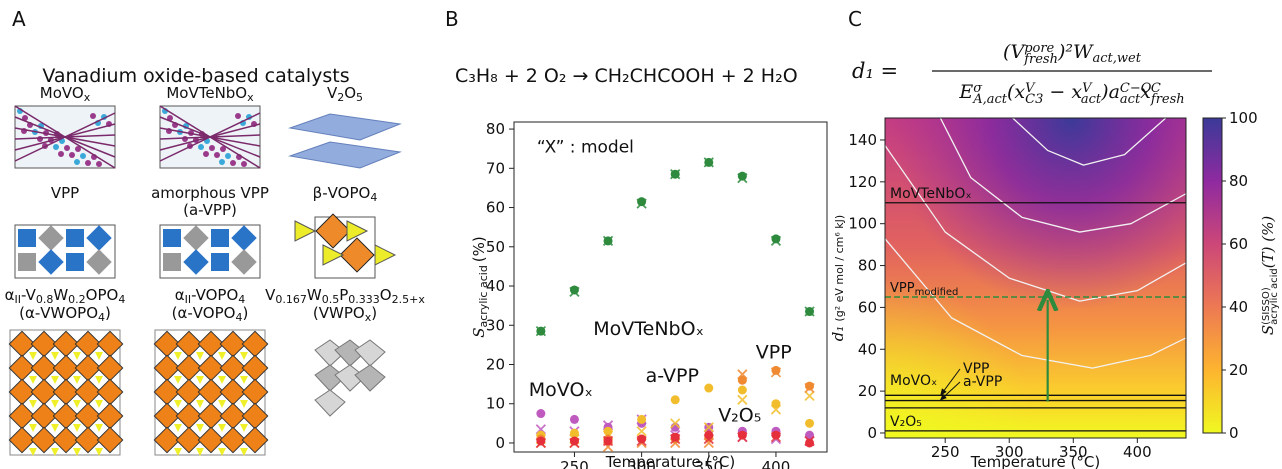 The height and width of the screenshot is (469, 1282). I want to click on reference-label: VPP, so click(976, 369).